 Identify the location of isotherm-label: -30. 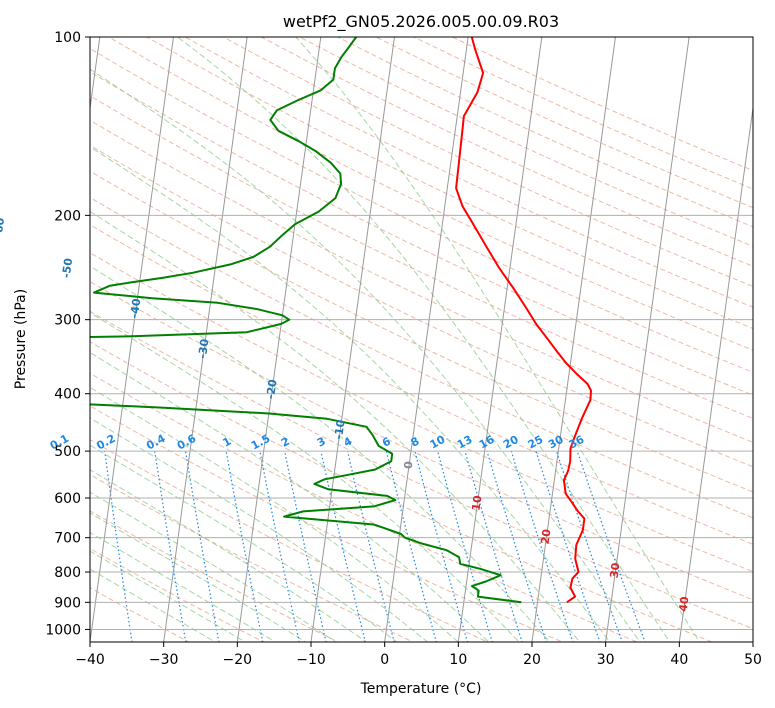
(204, 349).